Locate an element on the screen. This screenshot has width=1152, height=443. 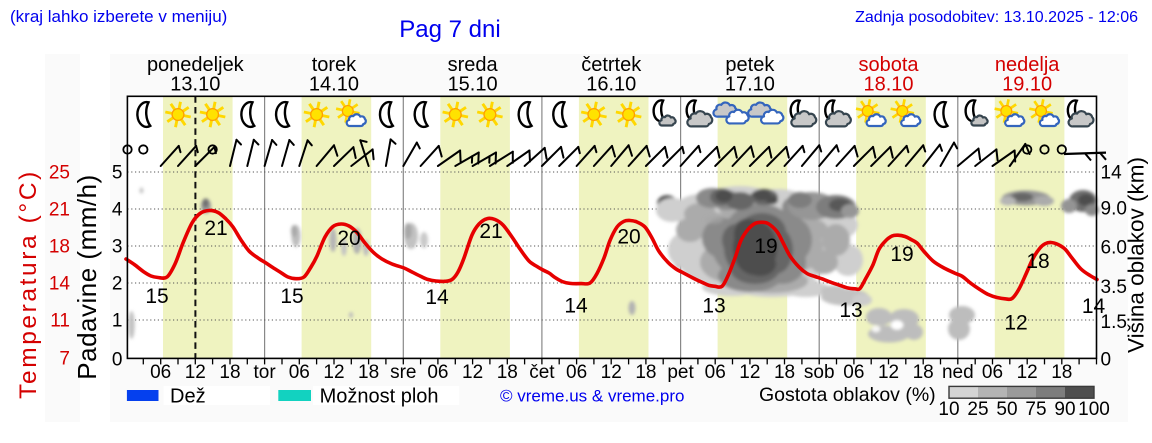
svg-text: 75 is located at coordinates (1035, 409).